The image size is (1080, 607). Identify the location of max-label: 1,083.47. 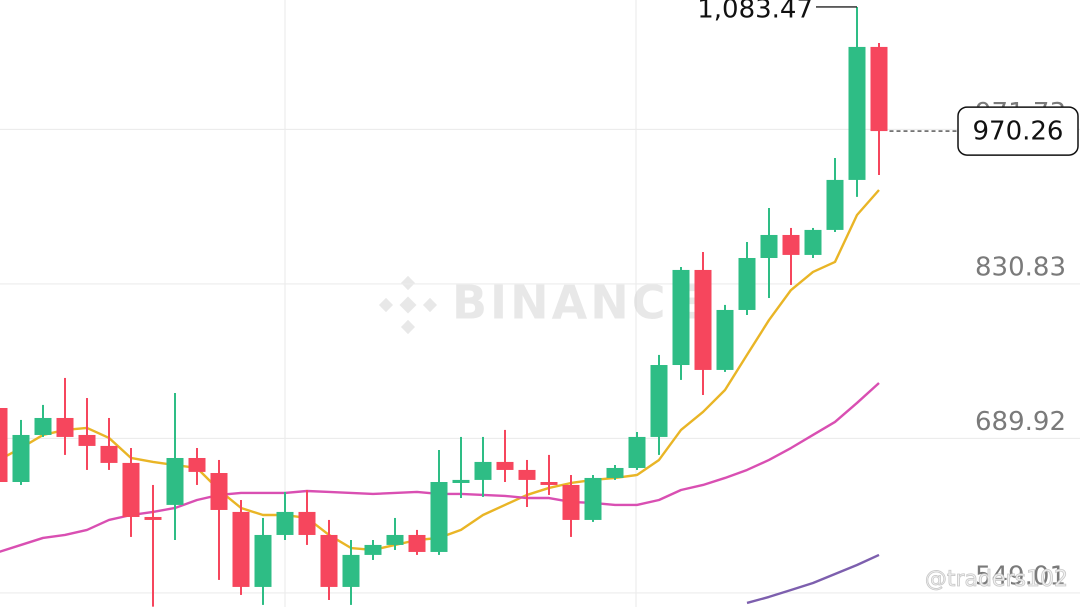
(755, 12).